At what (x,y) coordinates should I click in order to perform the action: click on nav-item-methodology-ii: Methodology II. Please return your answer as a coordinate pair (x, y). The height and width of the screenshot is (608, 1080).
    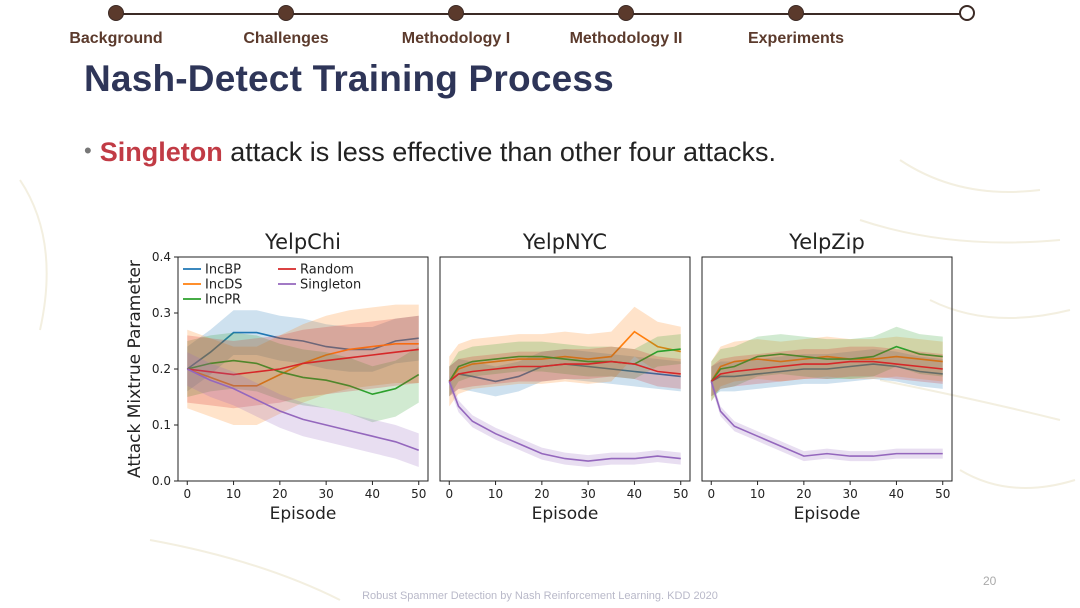
    Looking at the image, I should click on (626, 38).